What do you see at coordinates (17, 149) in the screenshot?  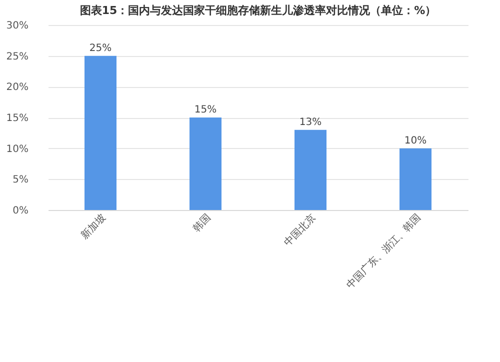 I see `y-tick-label: 10%` at bounding box center [17, 149].